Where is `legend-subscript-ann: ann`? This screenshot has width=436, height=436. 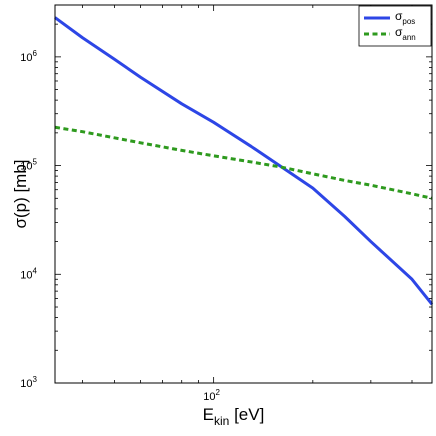 legend-subscript-ann: ann is located at coordinates (408, 37).